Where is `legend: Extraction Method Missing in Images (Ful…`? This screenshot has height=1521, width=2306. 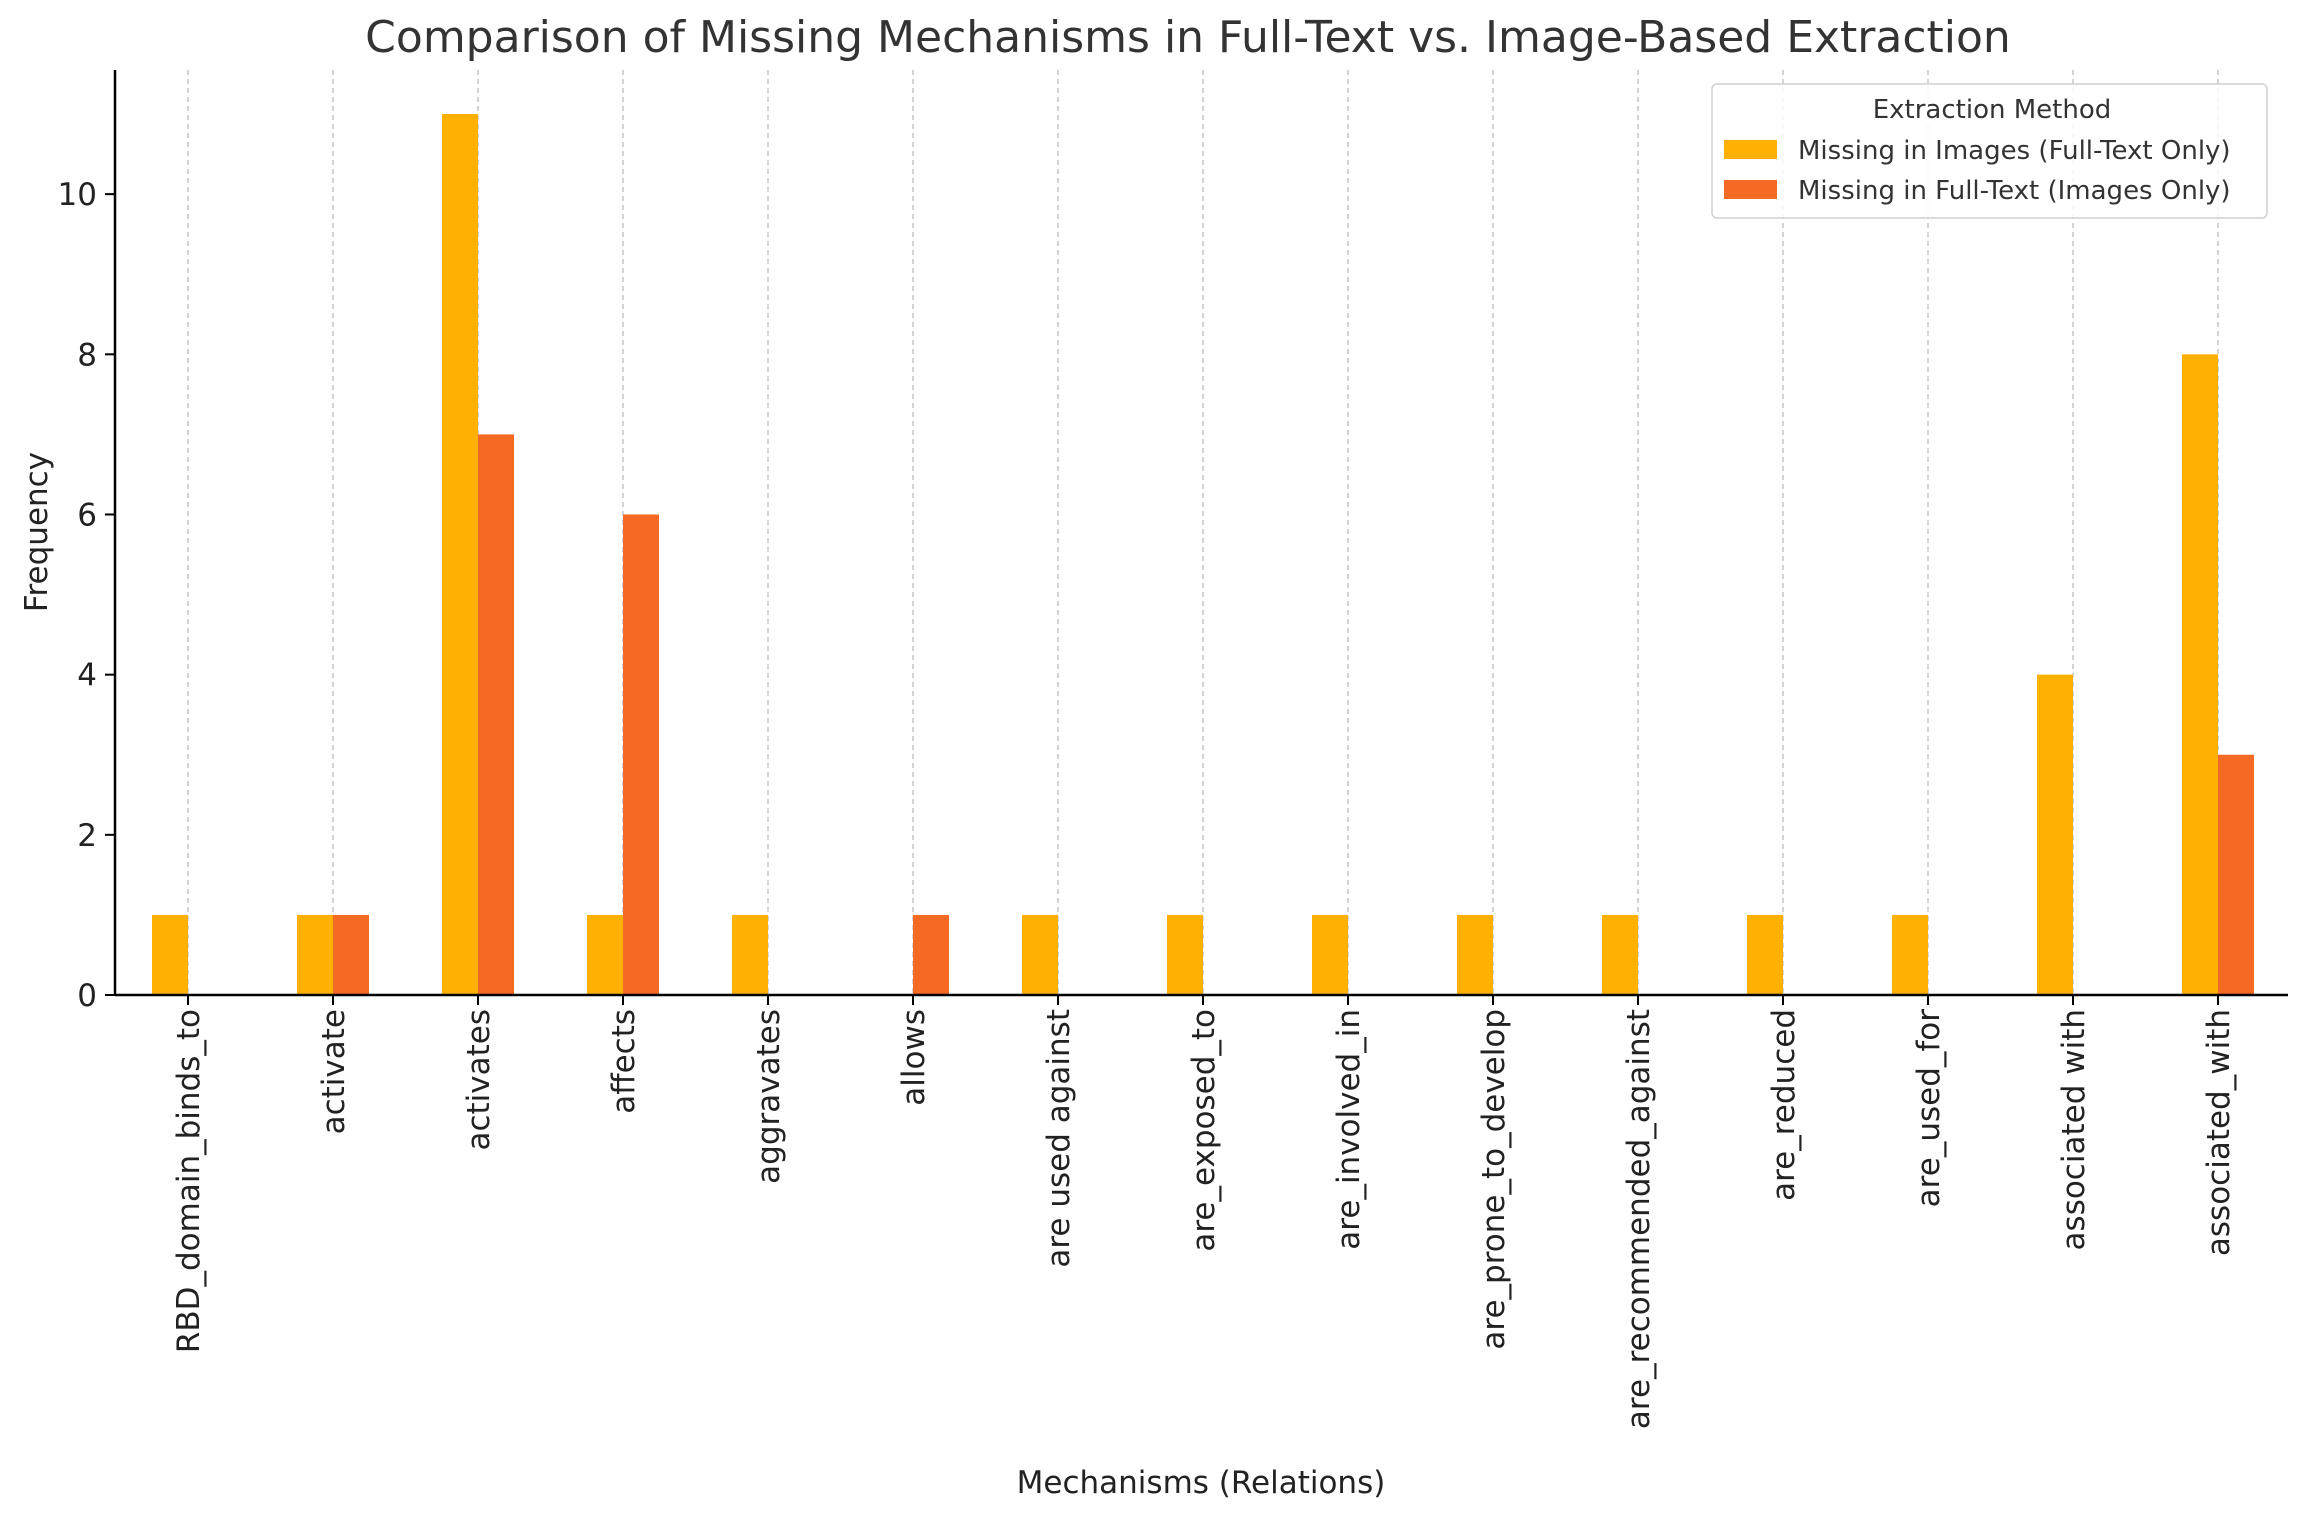
legend: Extraction Method Missing in Images (Ful… is located at coordinates (1989, 151).